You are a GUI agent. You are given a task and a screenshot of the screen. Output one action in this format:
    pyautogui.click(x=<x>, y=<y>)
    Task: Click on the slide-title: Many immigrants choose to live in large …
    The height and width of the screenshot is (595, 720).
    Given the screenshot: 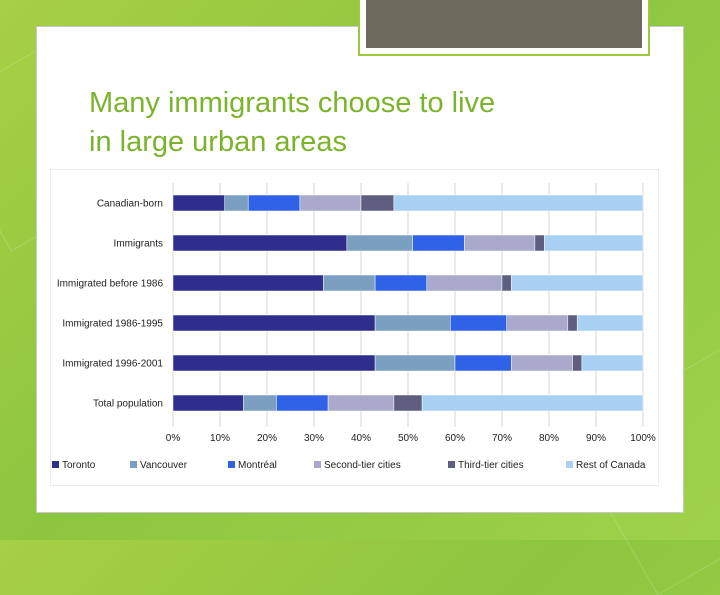 What is the action you would take?
    pyautogui.click(x=369, y=123)
    